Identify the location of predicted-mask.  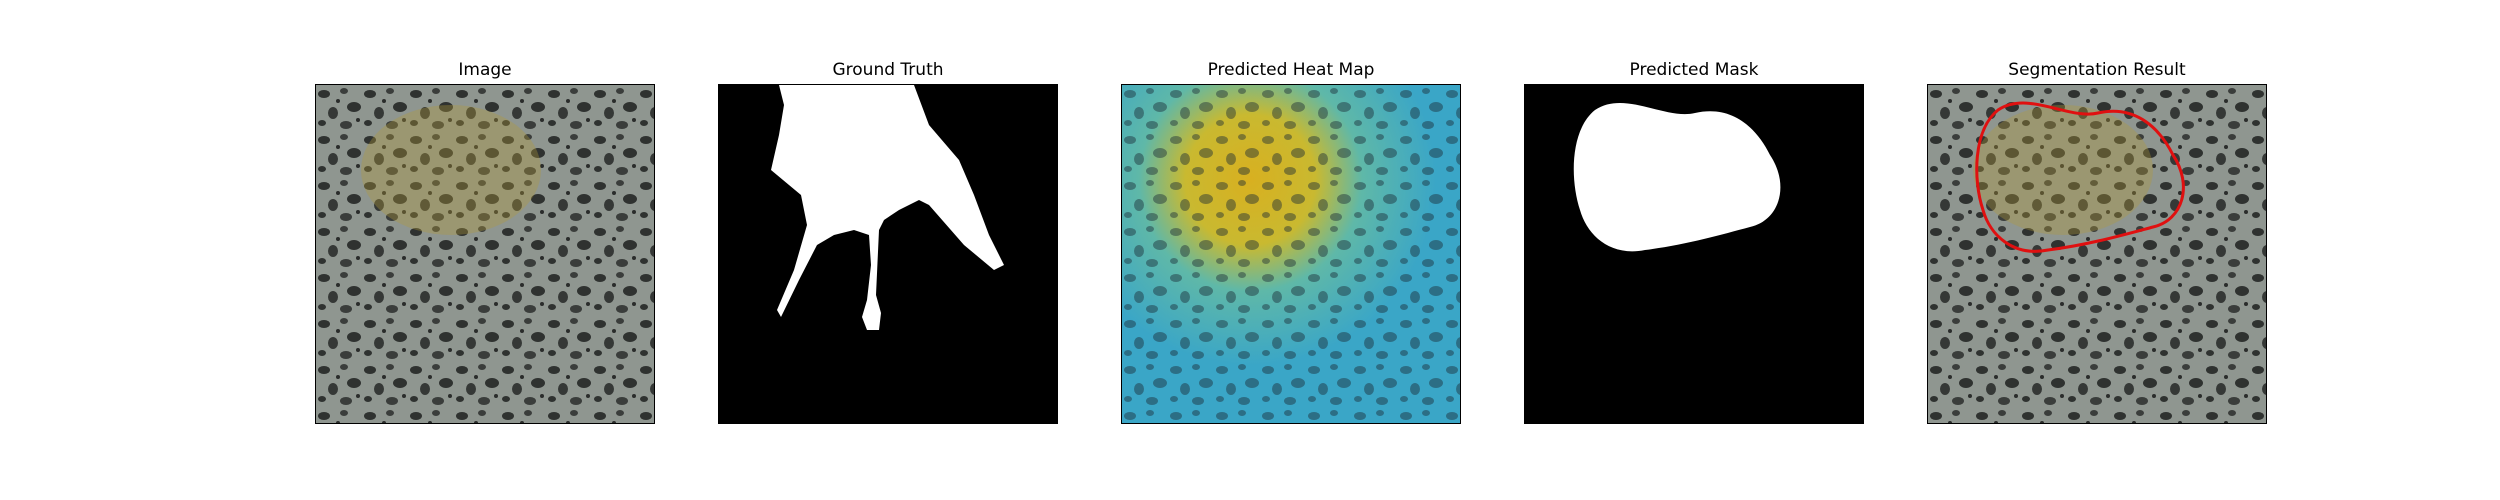
(1694, 254).